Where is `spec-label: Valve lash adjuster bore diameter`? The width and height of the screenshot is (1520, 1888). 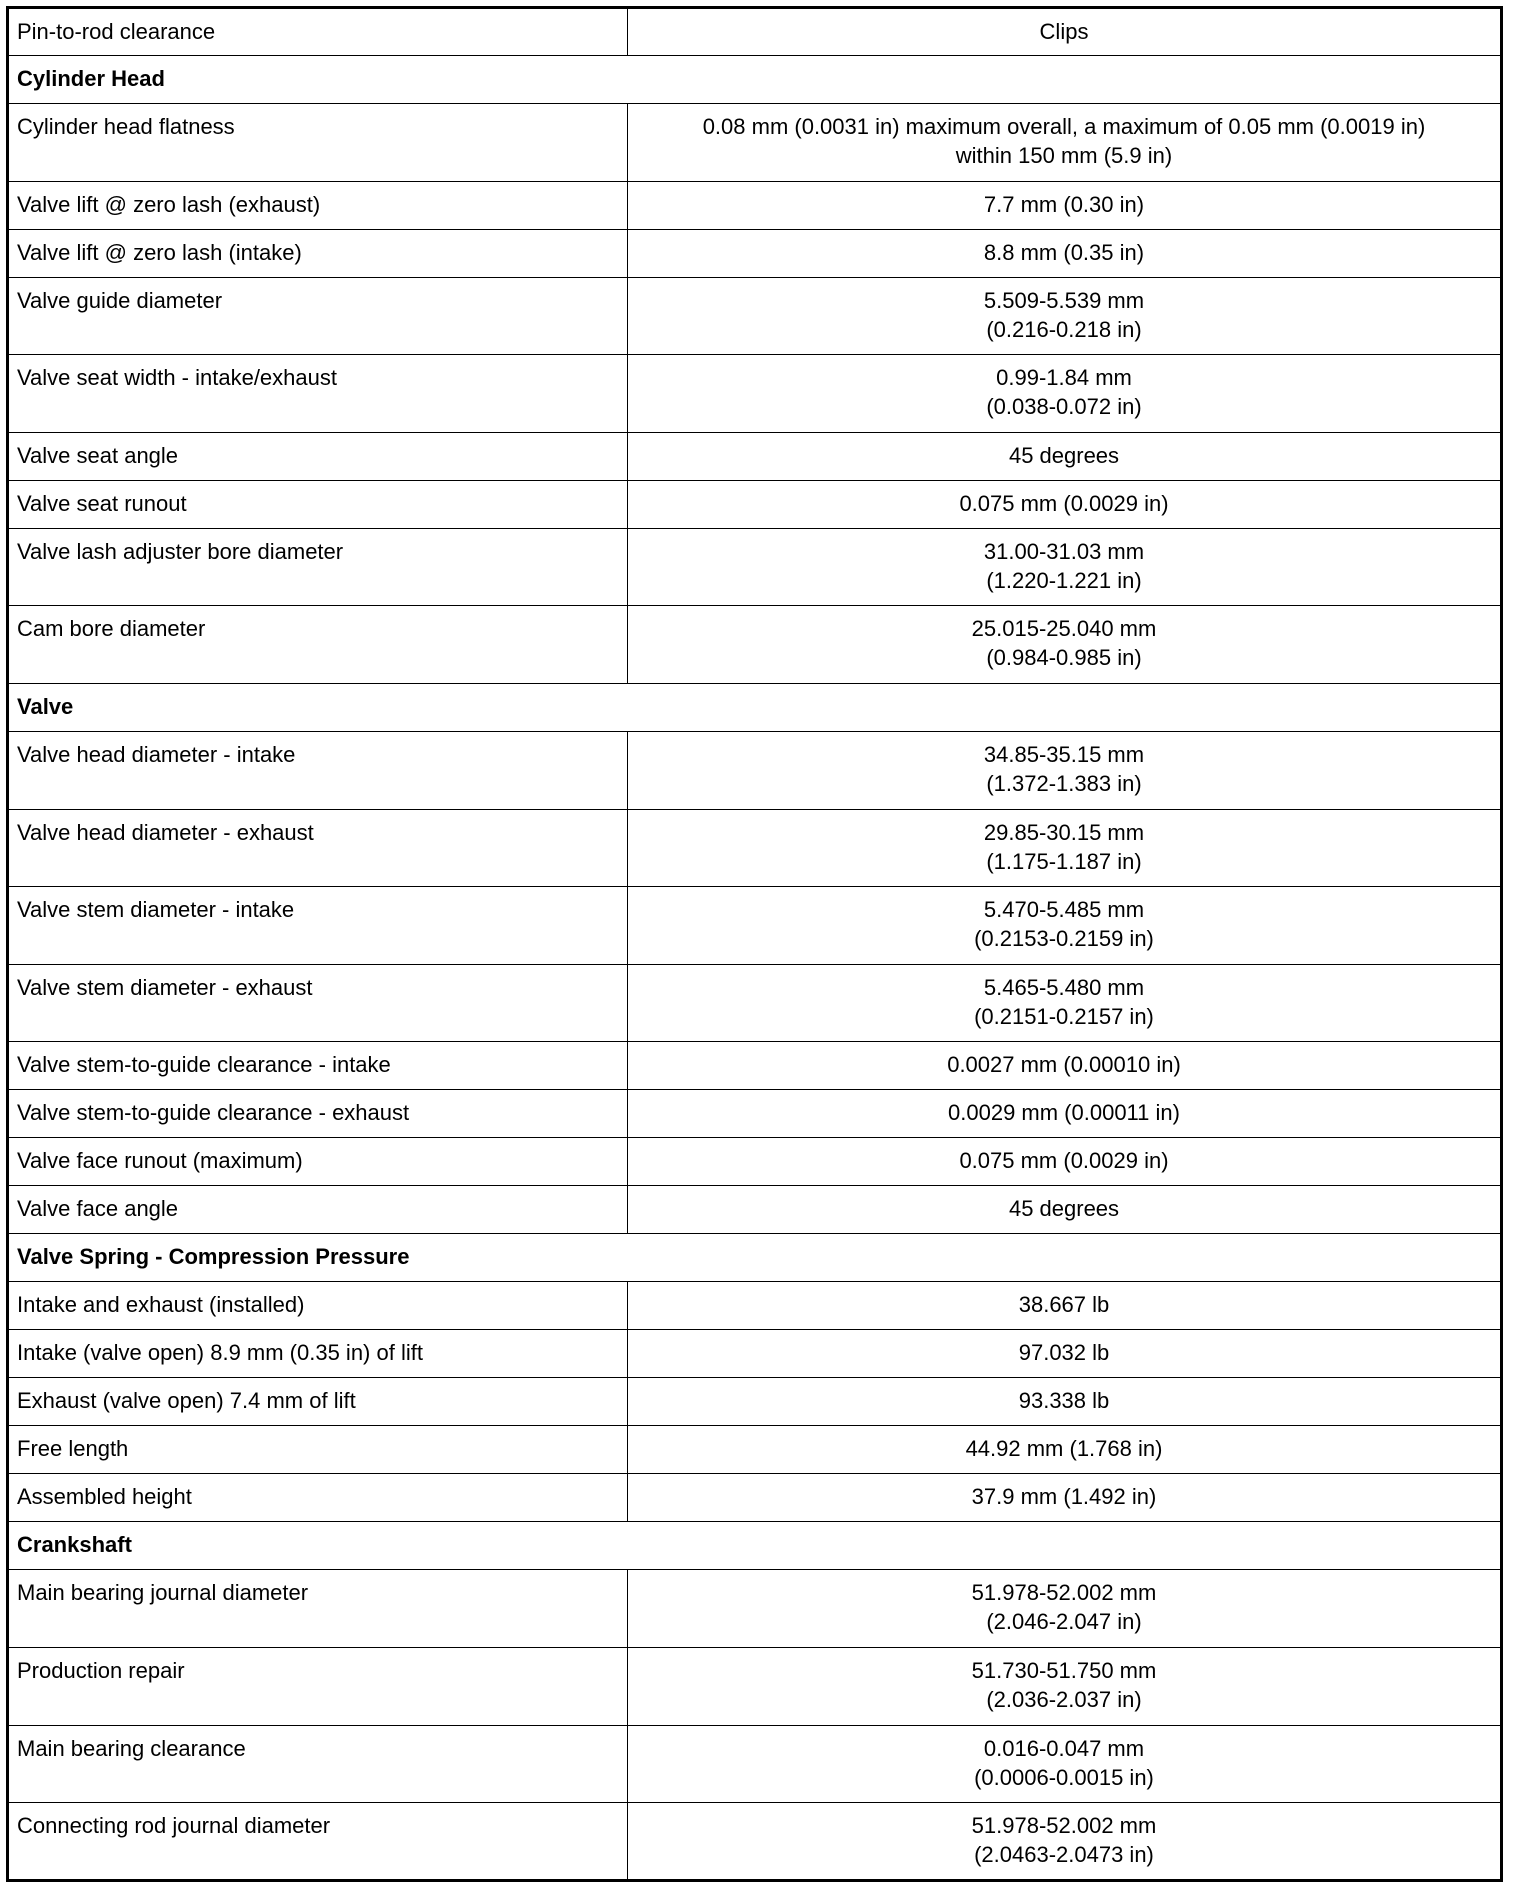
spec-label: Valve lash adjuster bore diameter is located at coordinates (317, 567).